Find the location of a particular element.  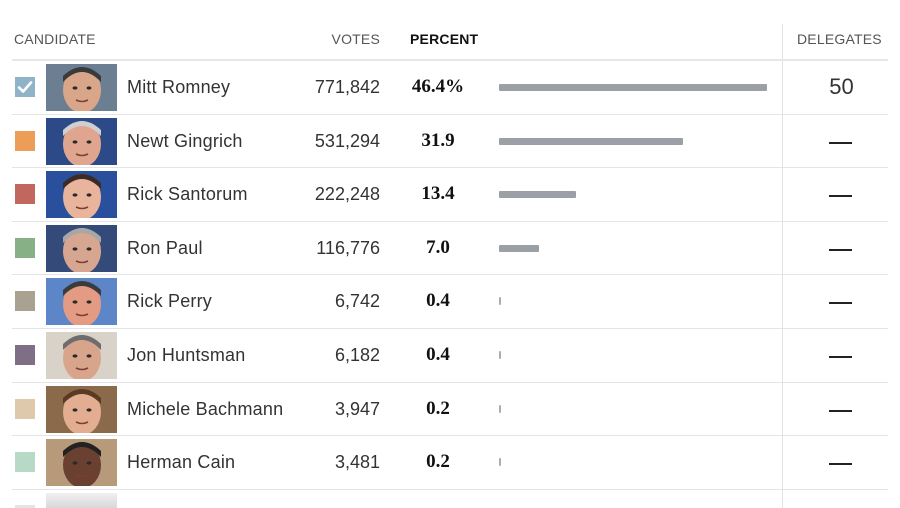

table-row: Mitt Romney 771,842 46.4% 50 is located at coordinates (450, 88).